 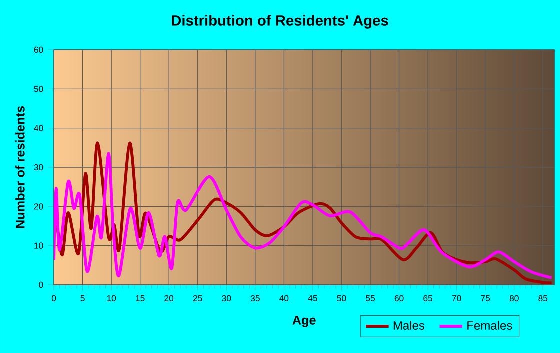 I want to click on legend-label: Males, so click(x=409, y=325).